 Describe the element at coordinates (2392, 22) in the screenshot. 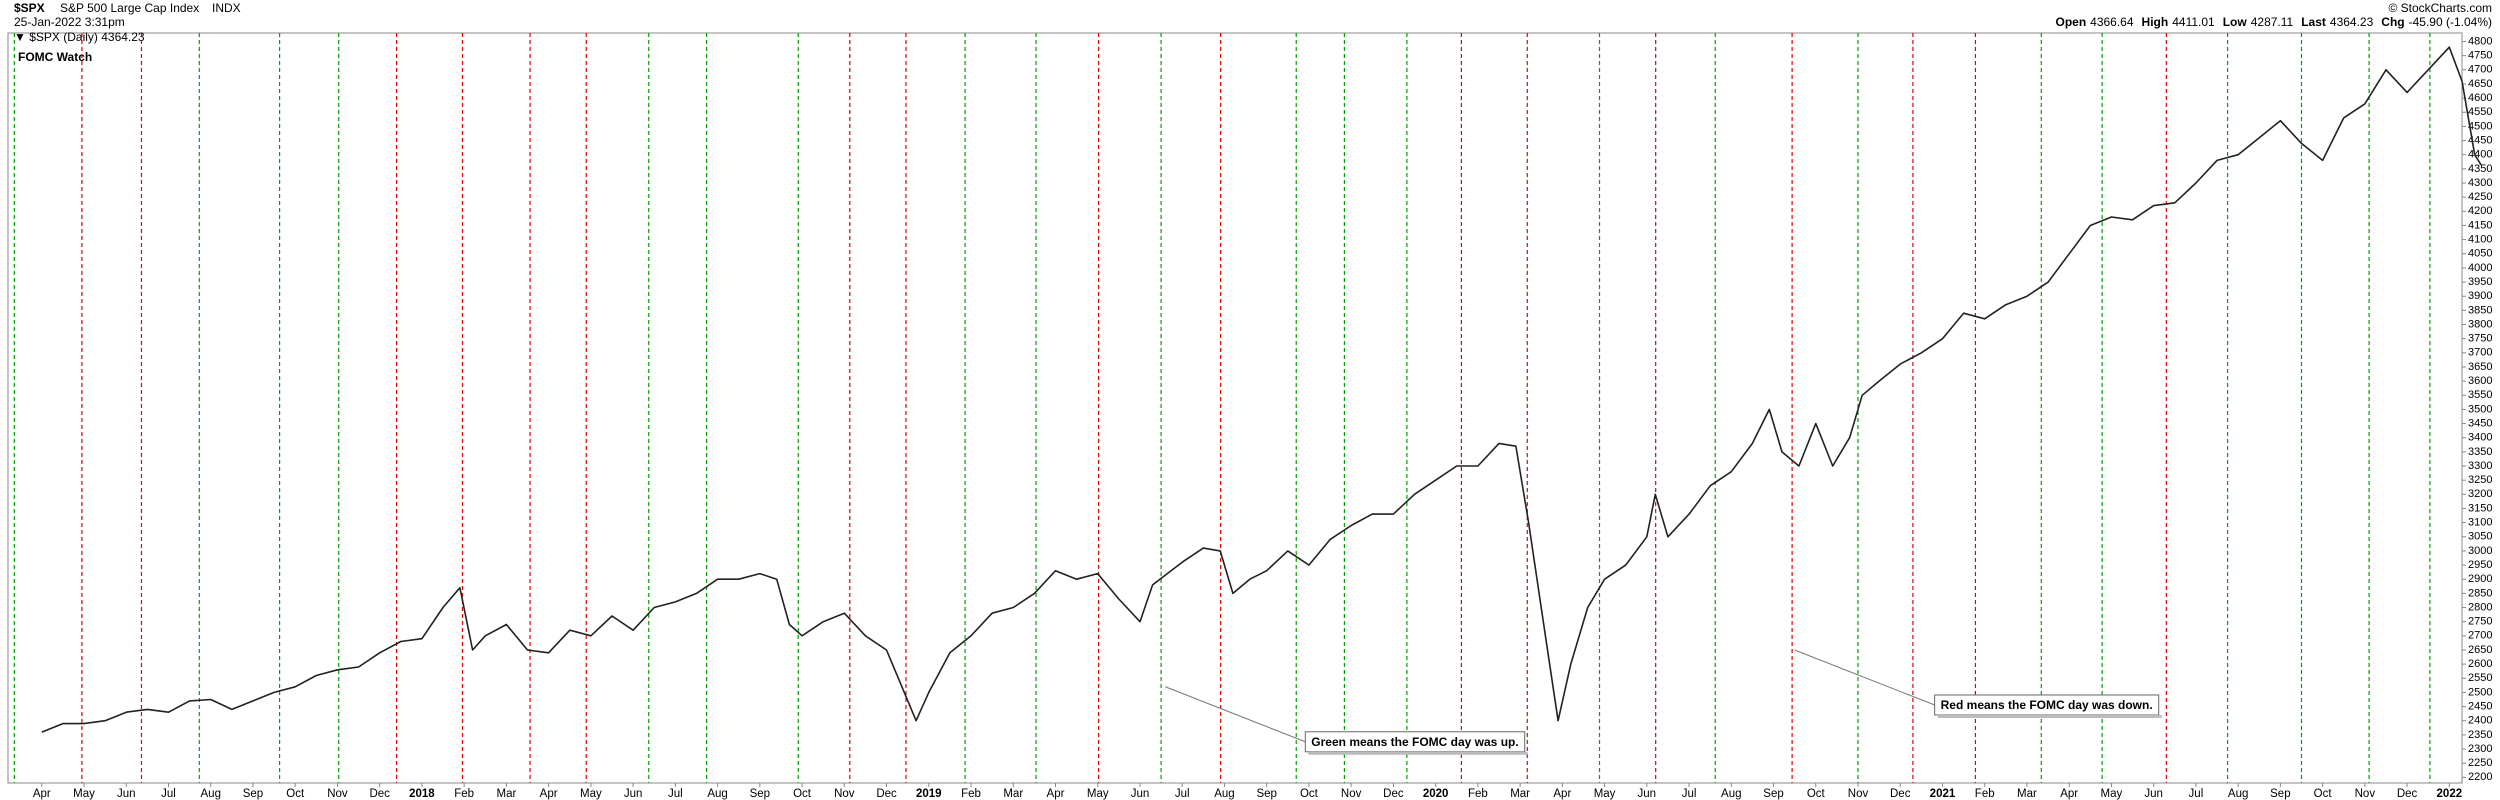

I see `ohlc-name: Chg` at that location.